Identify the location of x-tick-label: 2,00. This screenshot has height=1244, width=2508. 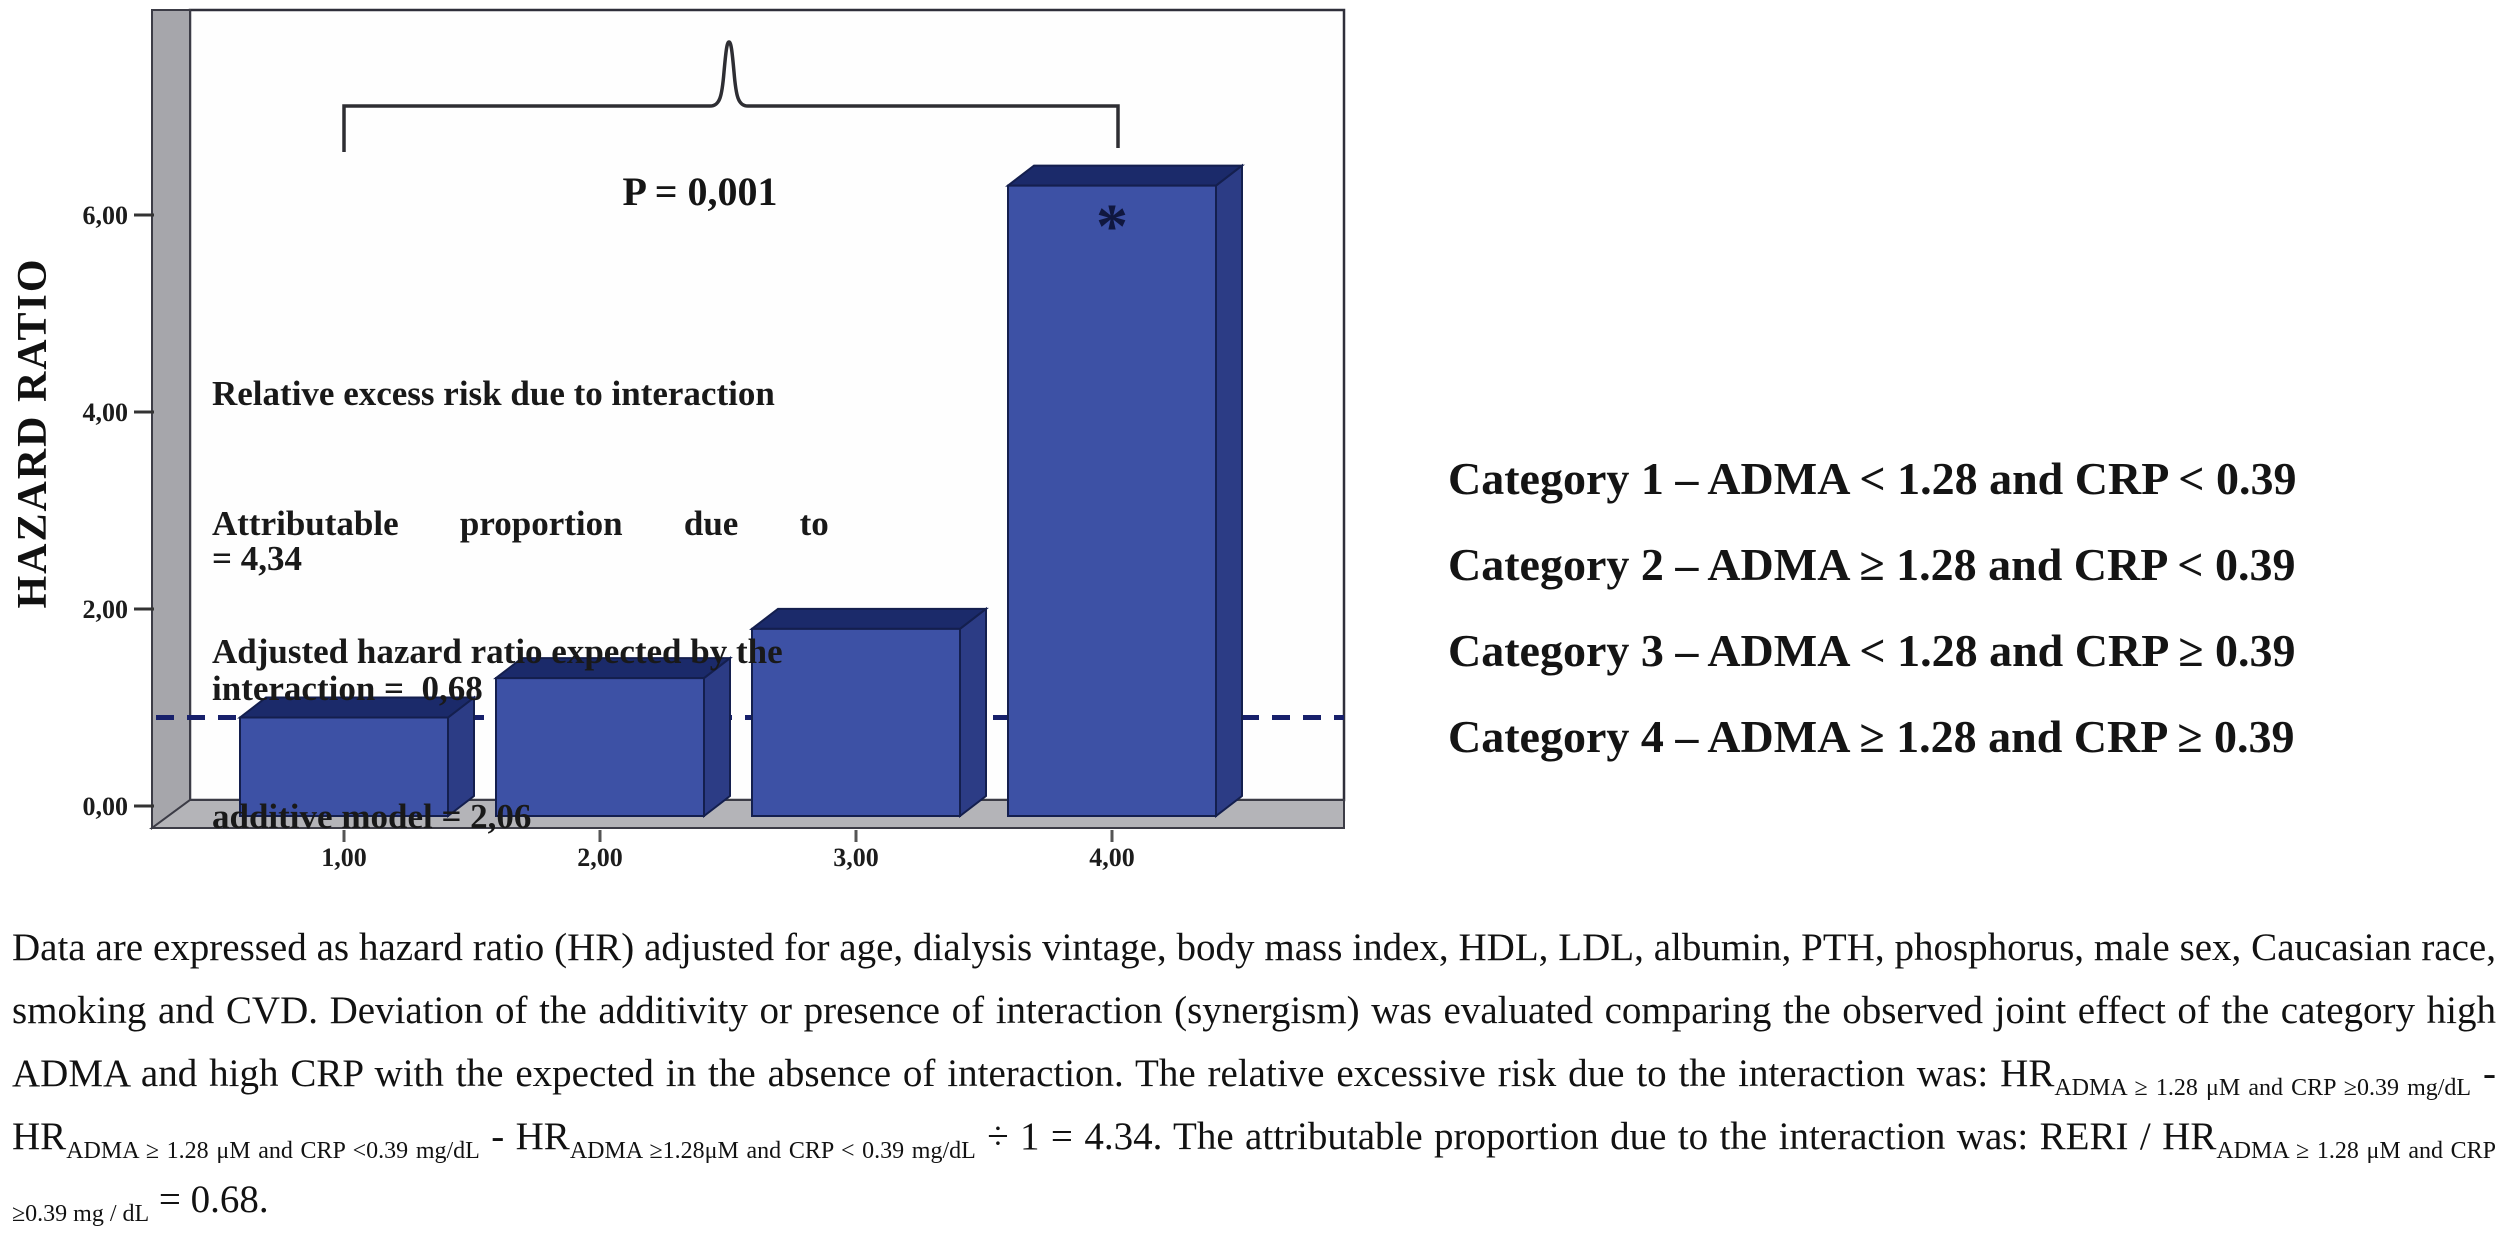
(600, 857).